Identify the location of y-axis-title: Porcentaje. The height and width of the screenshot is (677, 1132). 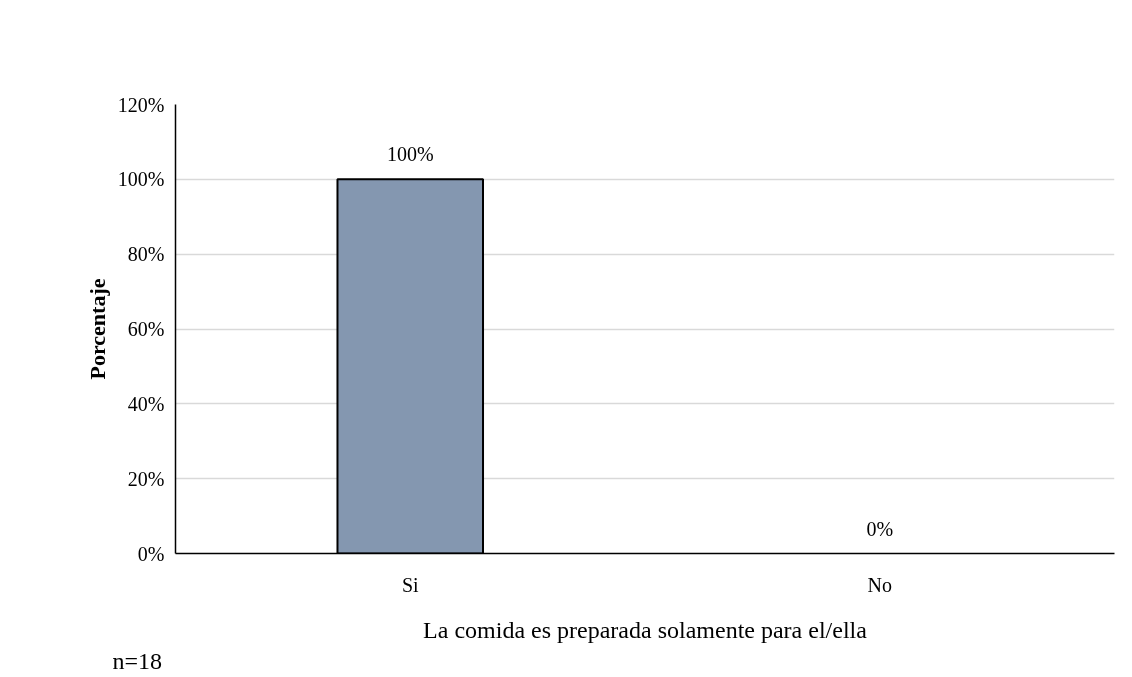
(97, 329).